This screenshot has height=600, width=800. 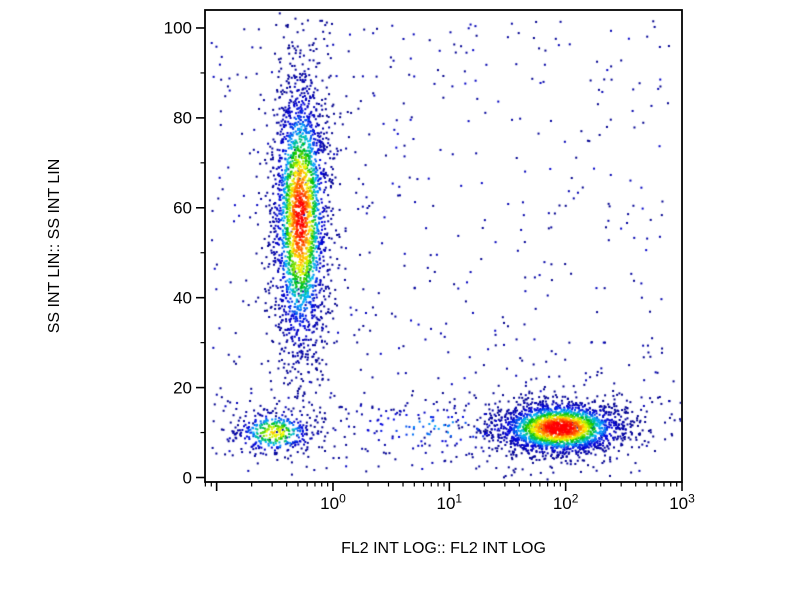 I want to click on y-tick-label: 40, so click(x=182, y=298).